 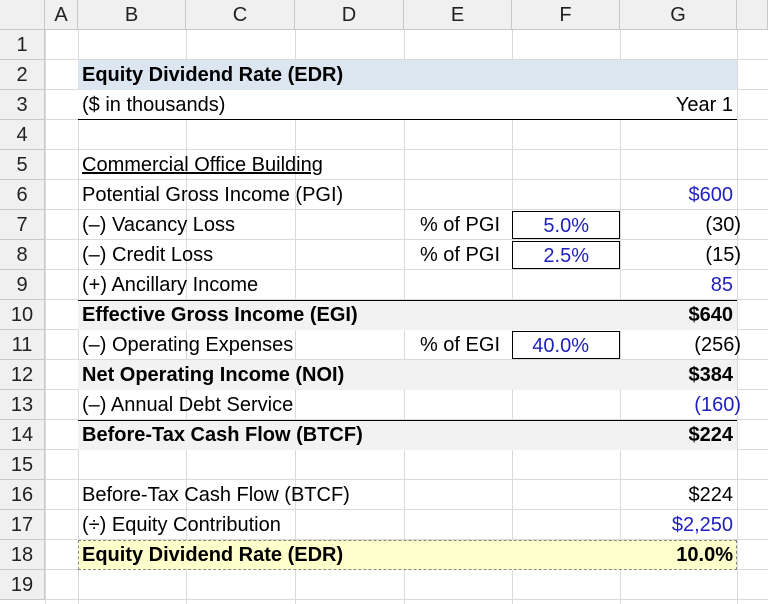 I want to click on column-header, so click(x=752, y=15).